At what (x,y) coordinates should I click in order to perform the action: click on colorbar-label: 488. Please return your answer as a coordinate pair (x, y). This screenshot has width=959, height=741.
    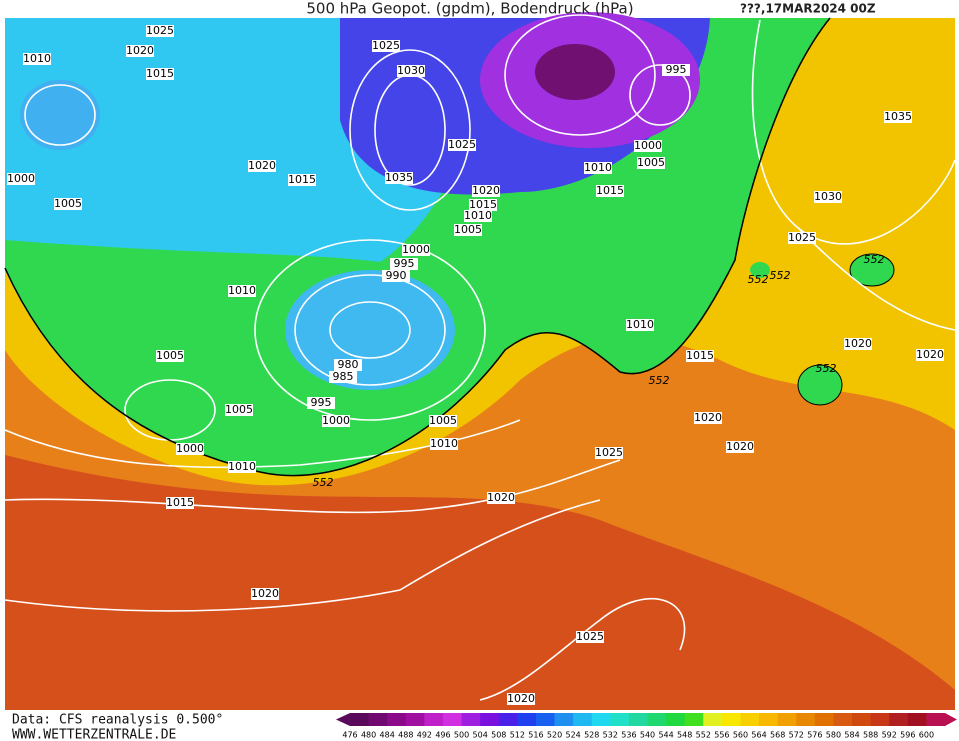
    Looking at the image, I should click on (405, 735).